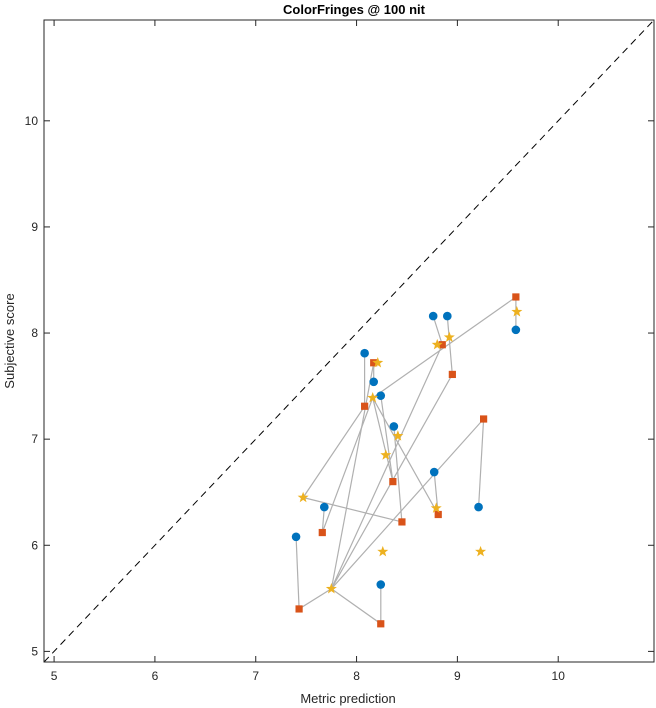 This screenshot has width=656, height=708. Describe the element at coordinates (9, 340) in the screenshot. I see `y-axis-label: Subjective score` at that location.